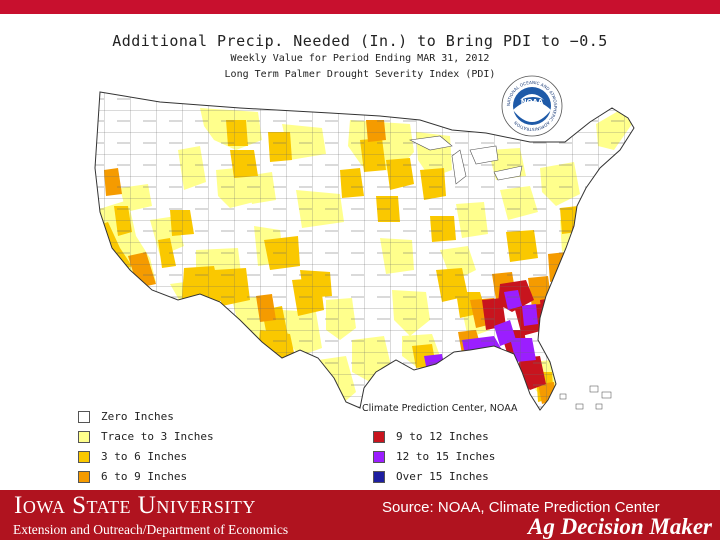 The height and width of the screenshot is (540, 720). I want to click on legend-item-trace-3: Trace to 3 Inches, so click(146, 436).